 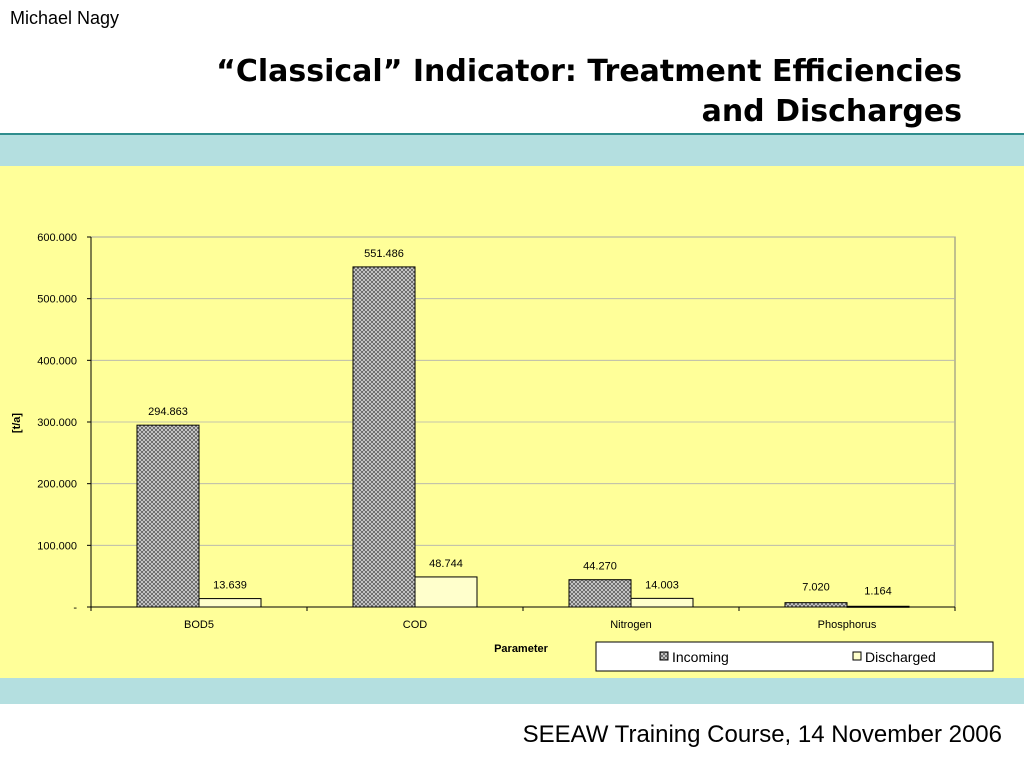 What do you see at coordinates (75, 608) in the screenshot?
I see `y-tick-label: -` at bounding box center [75, 608].